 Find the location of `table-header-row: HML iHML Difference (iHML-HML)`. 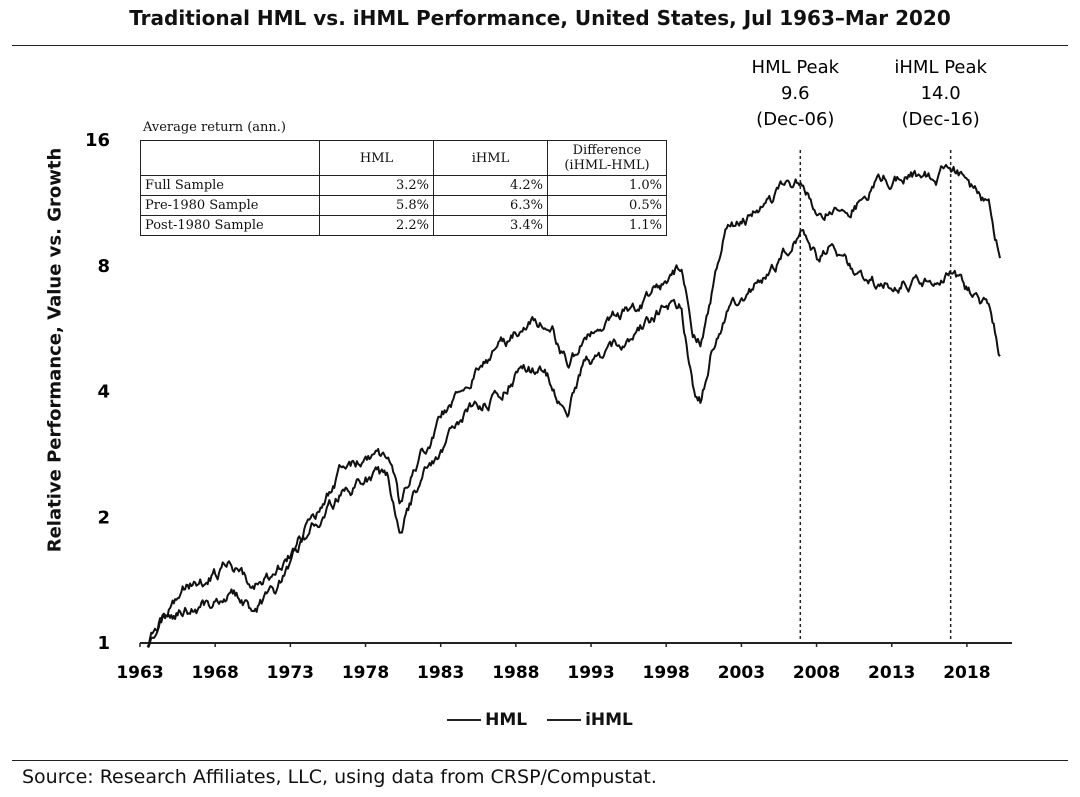

table-header-row: HML iHML Difference (iHML-HML) is located at coordinates (403, 158).